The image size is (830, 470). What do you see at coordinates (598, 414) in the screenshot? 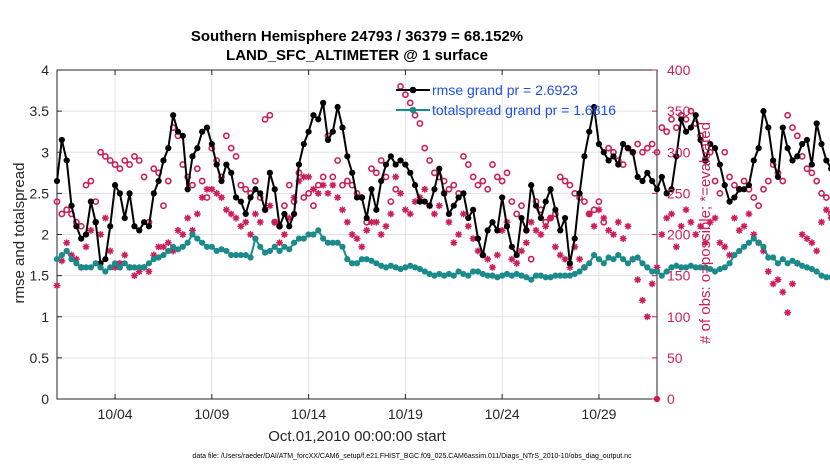
I see `x-tick-label: 10/29` at bounding box center [598, 414].